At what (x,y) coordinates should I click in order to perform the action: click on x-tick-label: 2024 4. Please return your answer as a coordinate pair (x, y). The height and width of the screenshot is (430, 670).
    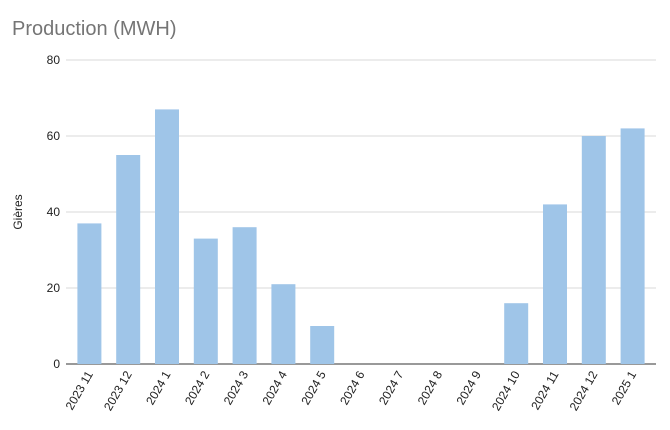
    Looking at the image, I should click on (275, 387).